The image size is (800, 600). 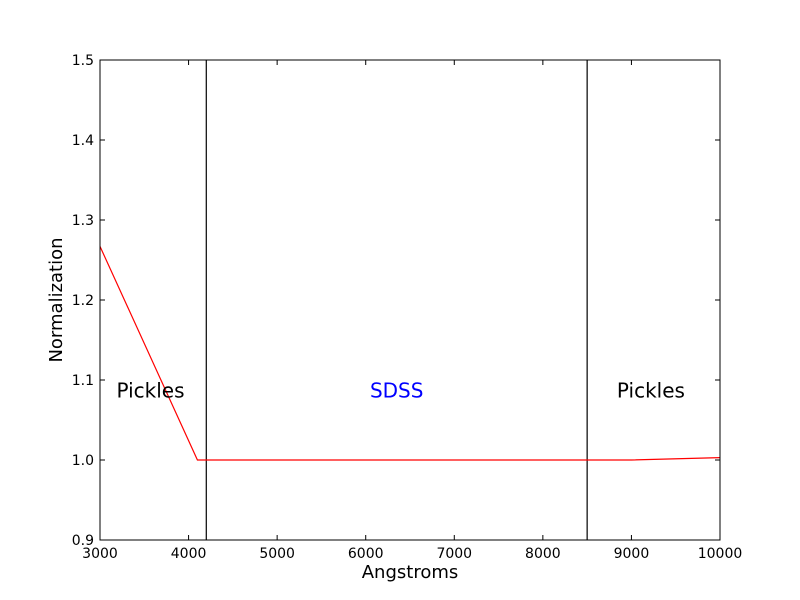 What do you see at coordinates (83, 541) in the screenshot?
I see `y-tick-label: 0.9` at bounding box center [83, 541].